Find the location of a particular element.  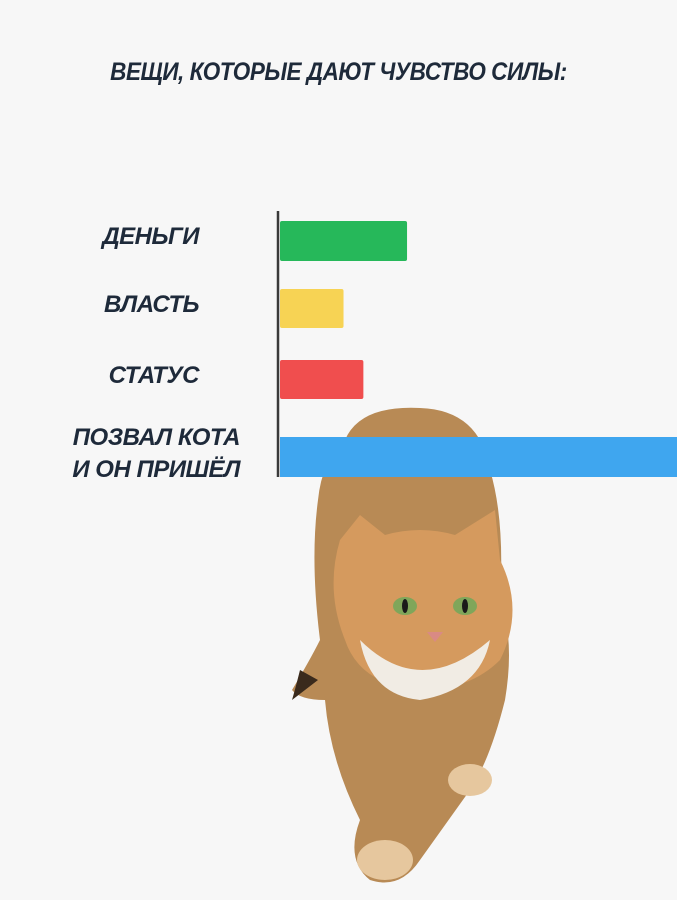

category-label: СТАТУС is located at coordinates (154, 376).